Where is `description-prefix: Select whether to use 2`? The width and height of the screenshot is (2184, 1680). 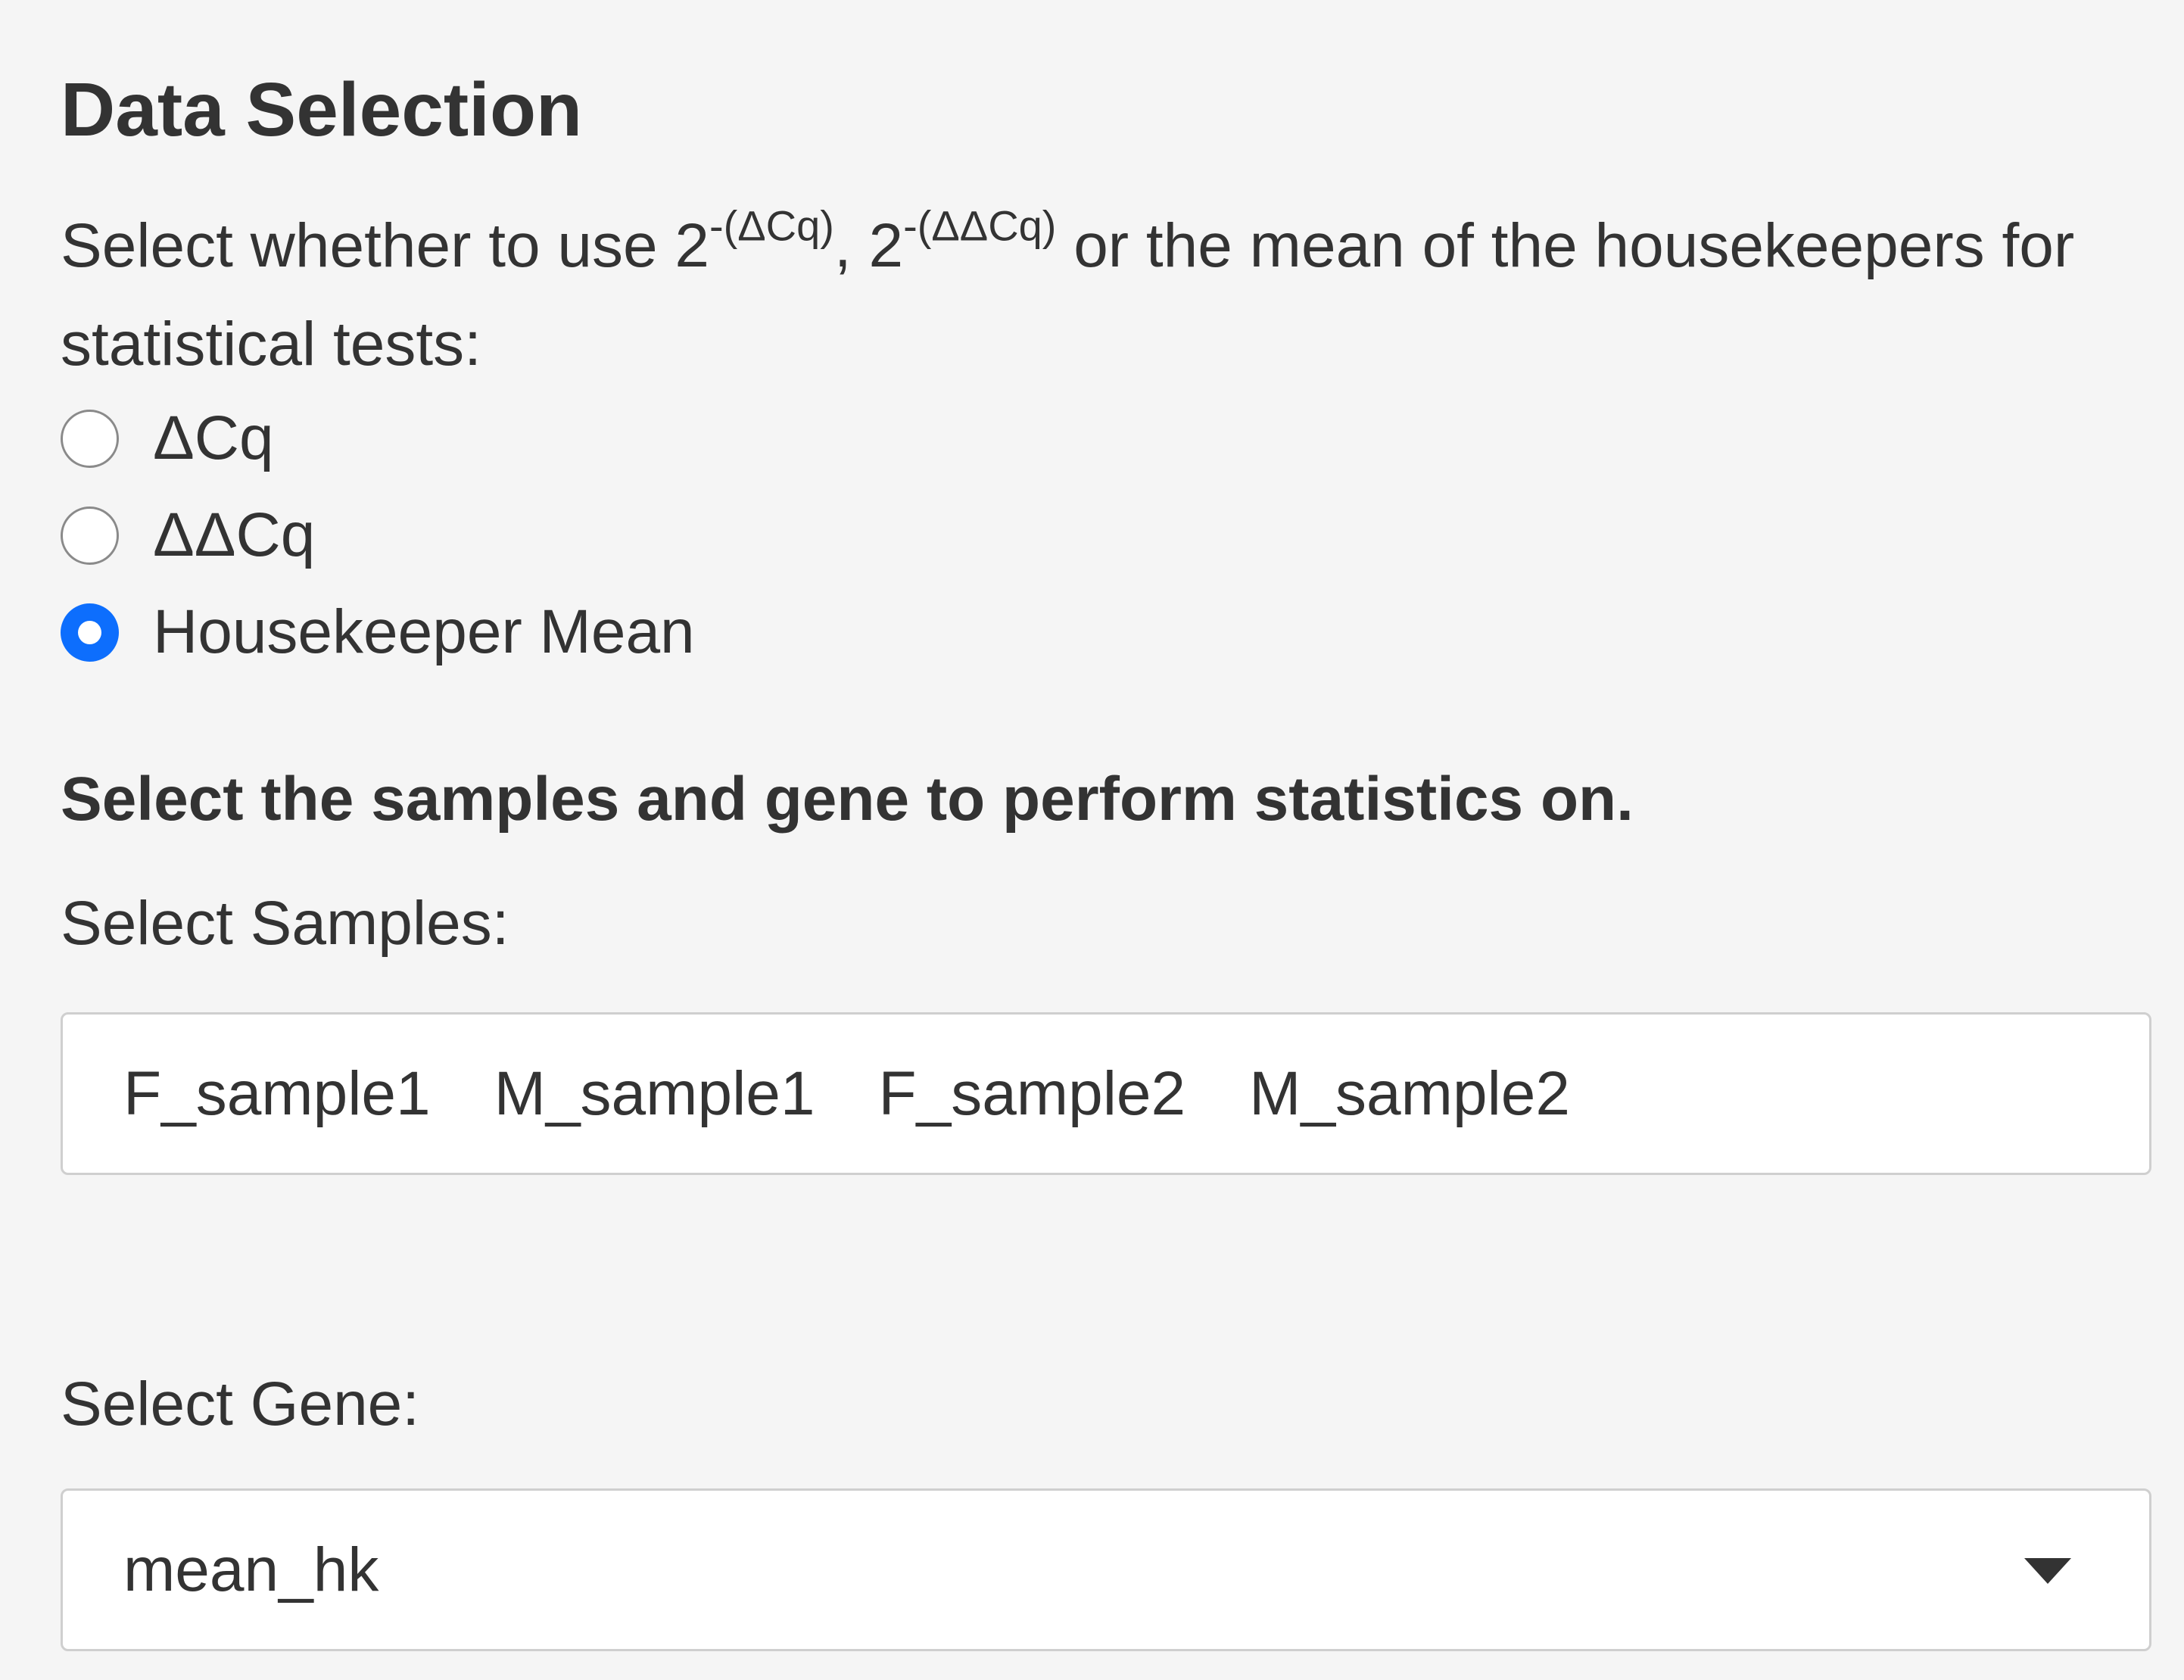
description-prefix: Select whether to use 2 is located at coordinates (385, 245).